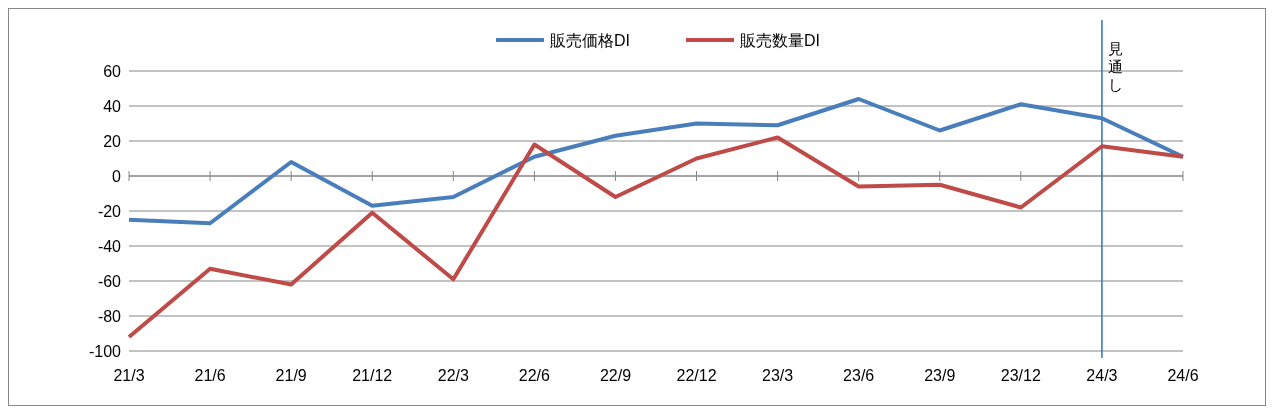  Describe the element at coordinates (940, 375) in the screenshot. I see `x-tick-label: 23/9` at that location.